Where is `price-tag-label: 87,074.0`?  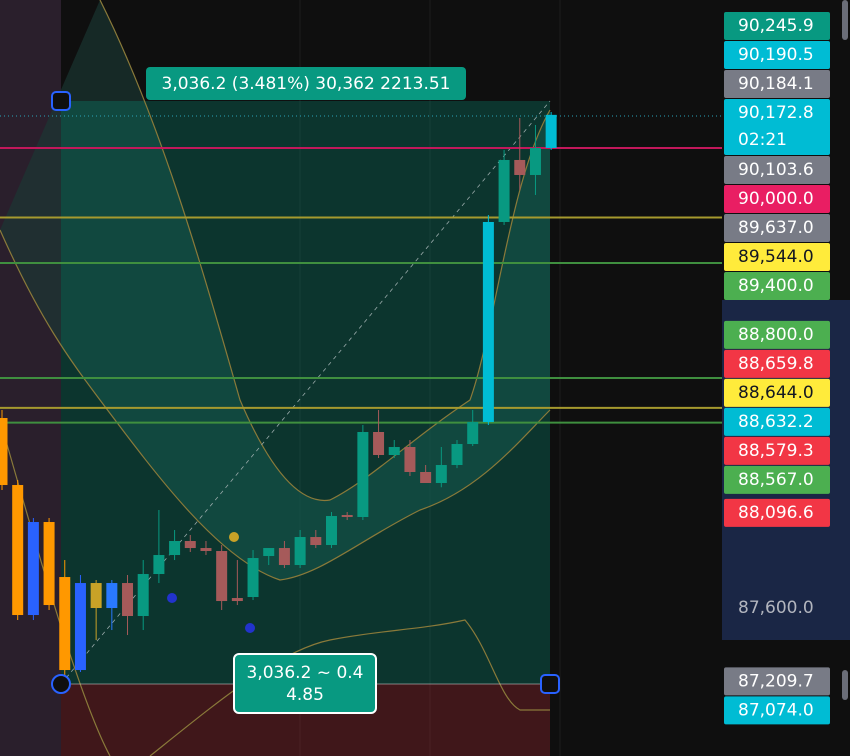 price-tag-label: 87,074.0 is located at coordinates (776, 710).